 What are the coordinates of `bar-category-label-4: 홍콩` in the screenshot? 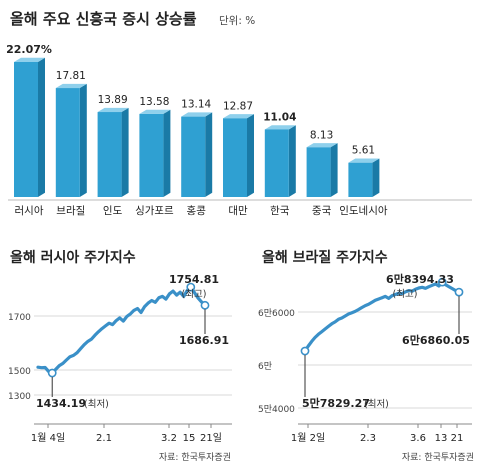 It's located at (197, 210).